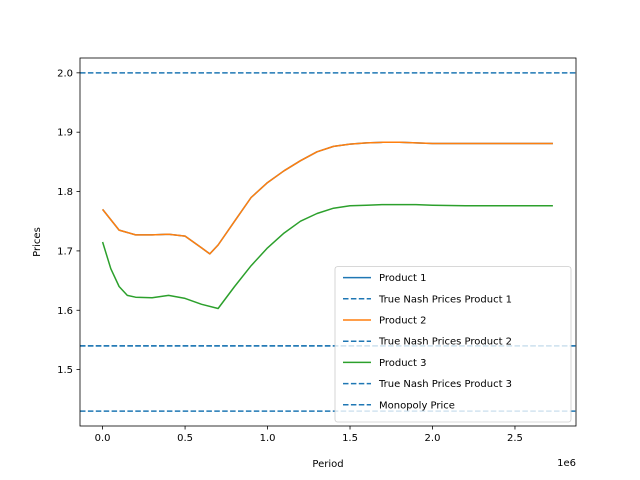 The height and width of the screenshot is (480, 640). I want to click on x-axis-offset-label: 1e6, so click(566, 463).